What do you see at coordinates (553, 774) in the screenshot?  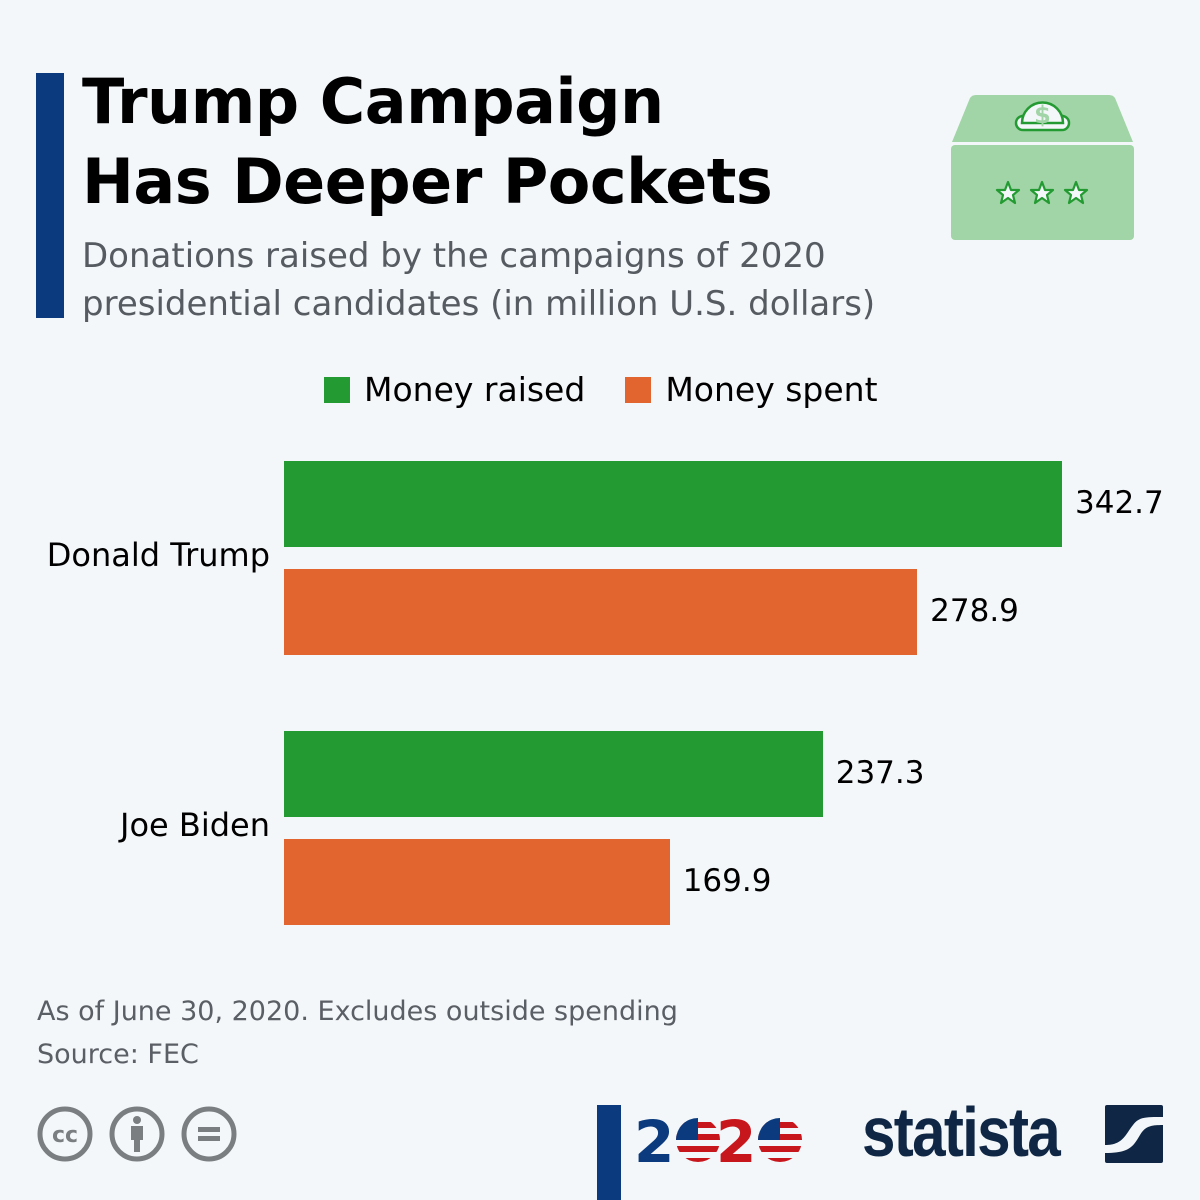 I see `bar-biden-raised` at bounding box center [553, 774].